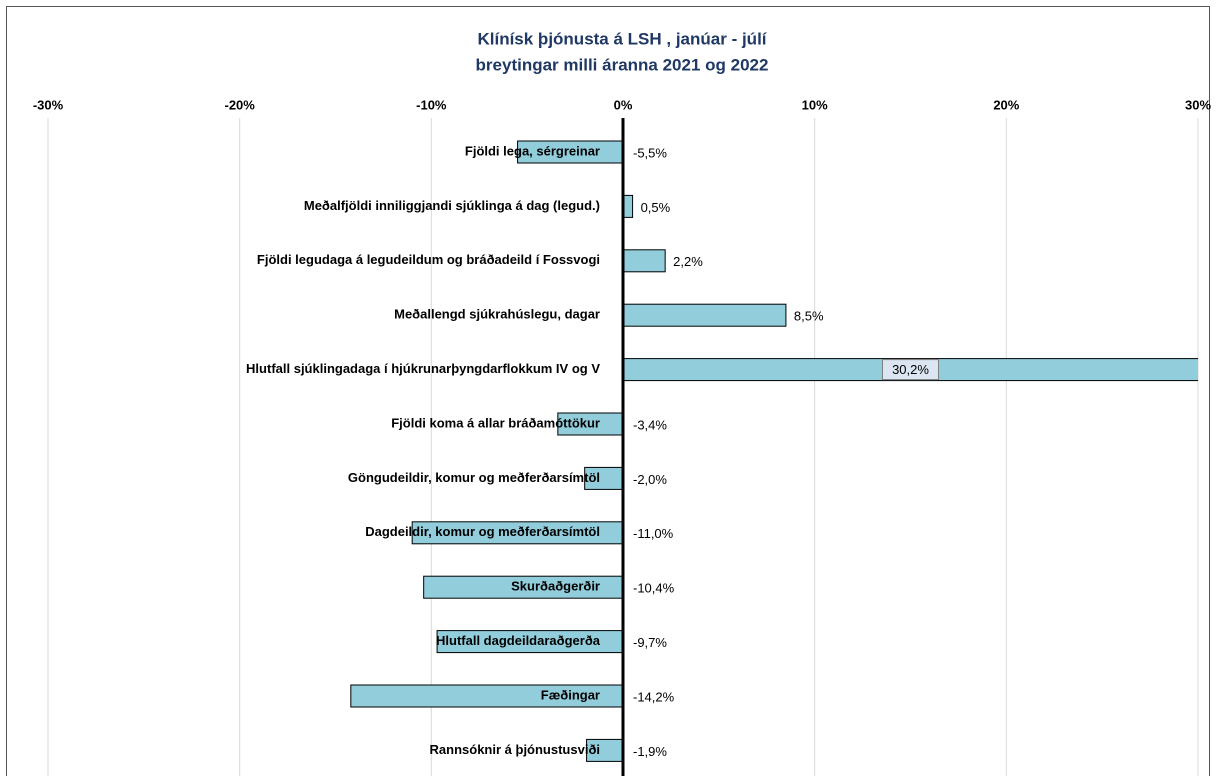 The width and height of the screenshot is (1216, 776). Describe the element at coordinates (654, 696) in the screenshot. I see `value-label: -14,2%` at that location.